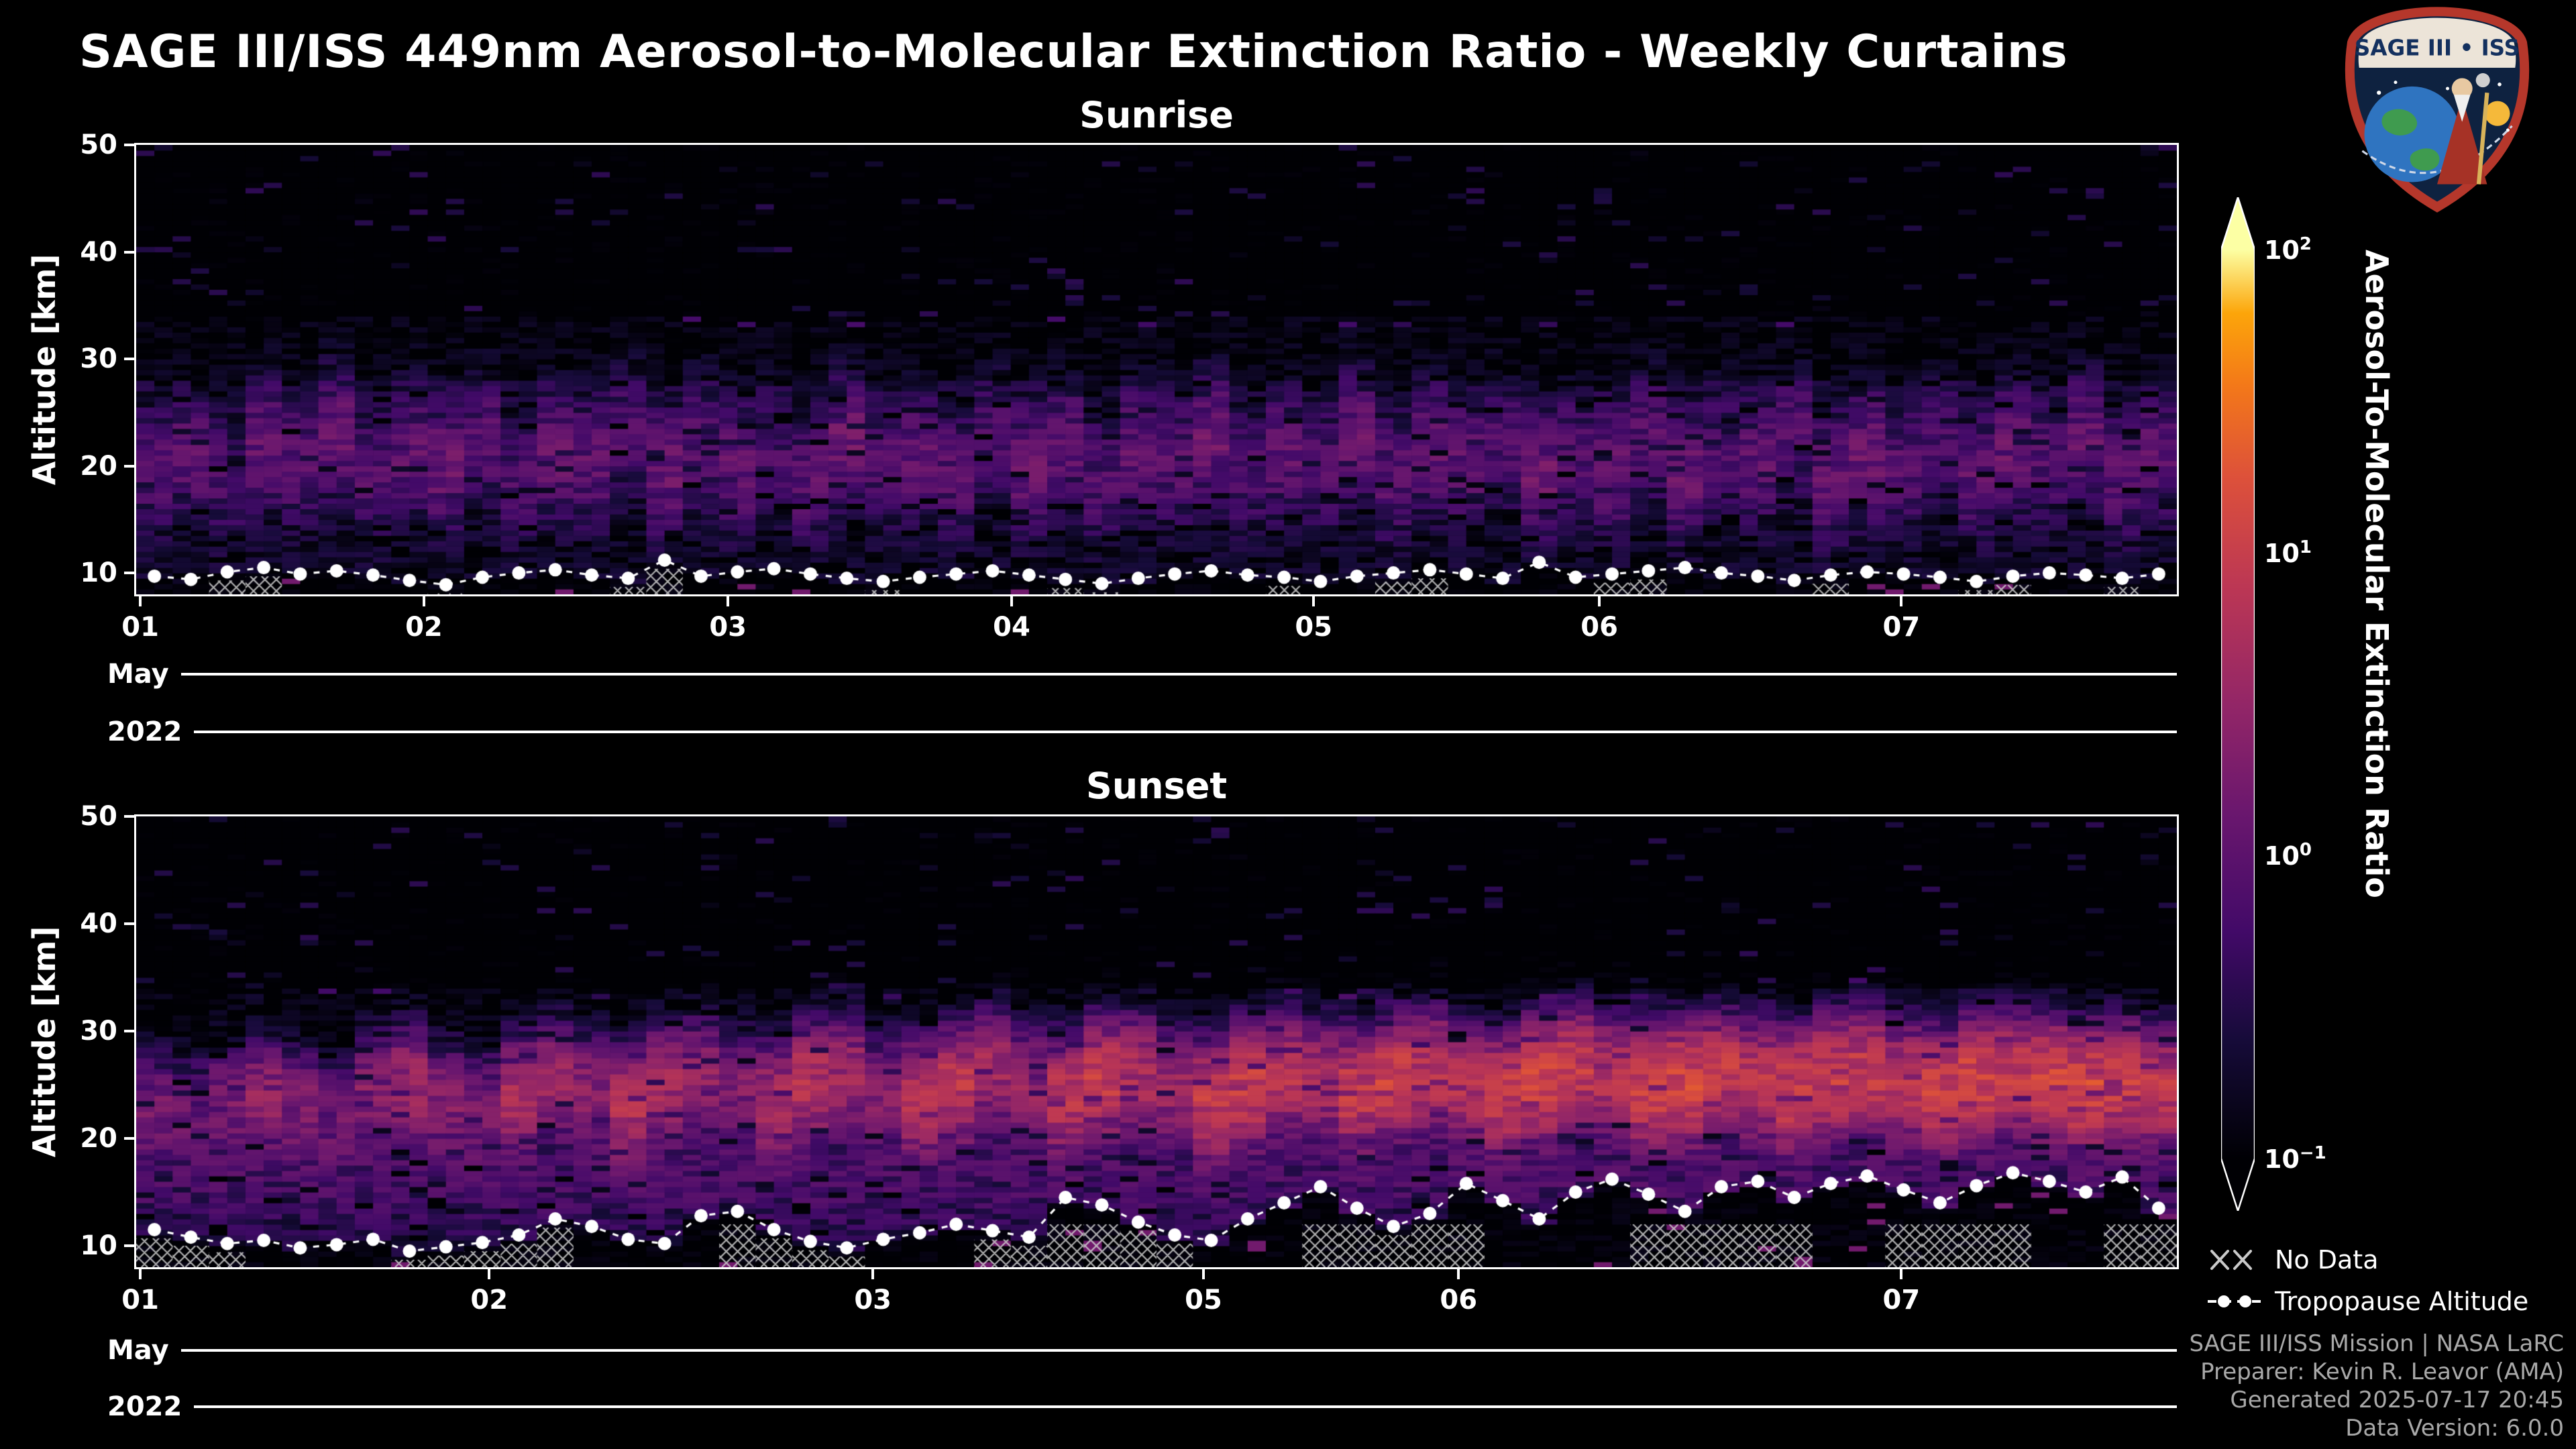 The height and width of the screenshot is (1449, 2576). I want to click on no-data-hatch-icon, so click(2231, 1260).